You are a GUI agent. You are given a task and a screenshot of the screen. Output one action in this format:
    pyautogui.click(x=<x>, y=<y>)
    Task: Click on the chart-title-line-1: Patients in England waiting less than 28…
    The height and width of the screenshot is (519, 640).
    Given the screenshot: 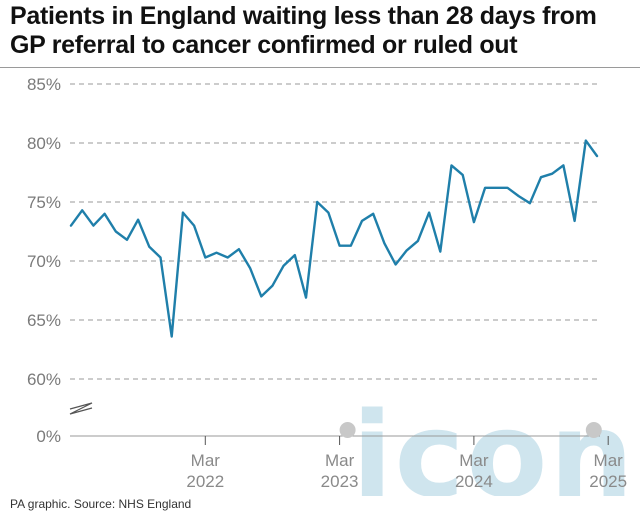 What is the action you would take?
    pyautogui.click(x=303, y=16)
    